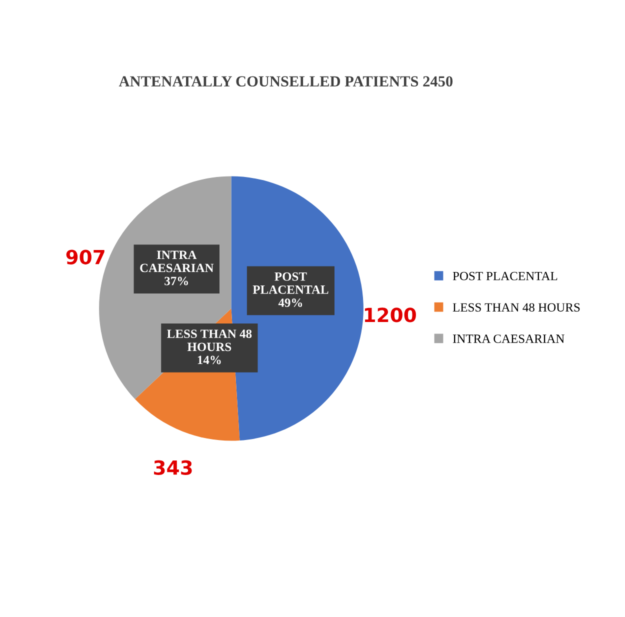 This screenshot has width=625, height=617. Describe the element at coordinates (290, 289) in the screenshot. I see `text: POST PLACENTAL 49%` at that location.